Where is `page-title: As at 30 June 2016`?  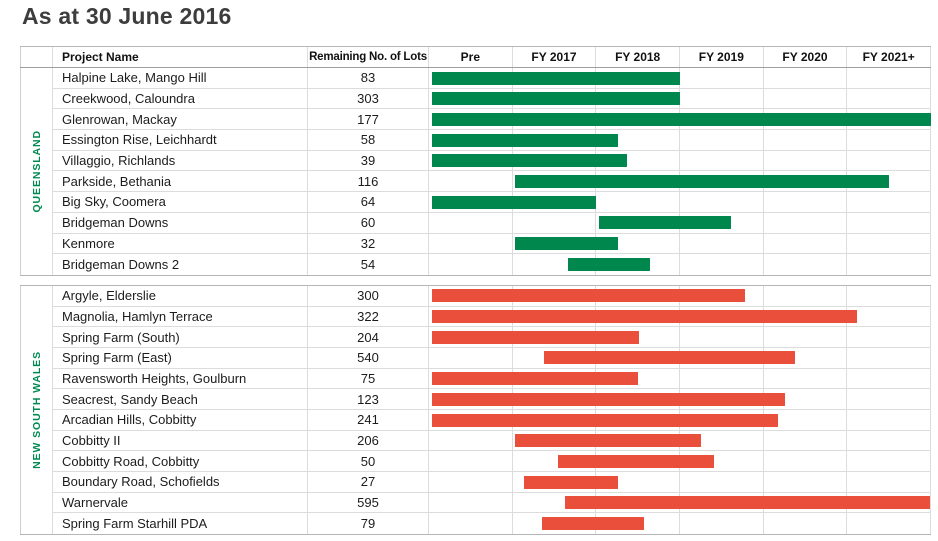
page-title: As at 30 June 2016 is located at coordinates (127, 16).